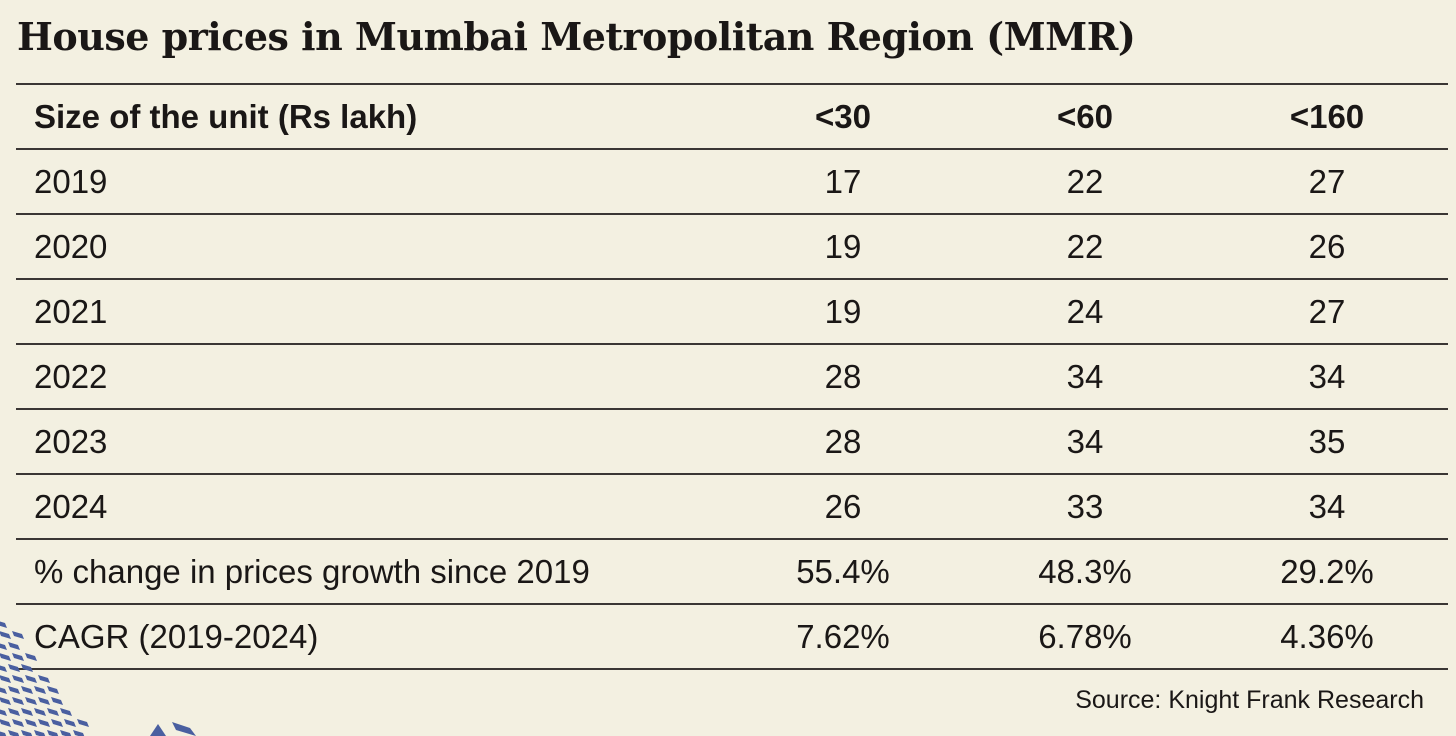  What do you see at coordinates (843, 181) in the screenshot?
I see `table-cell: 17` at bounding box center [843, 181].